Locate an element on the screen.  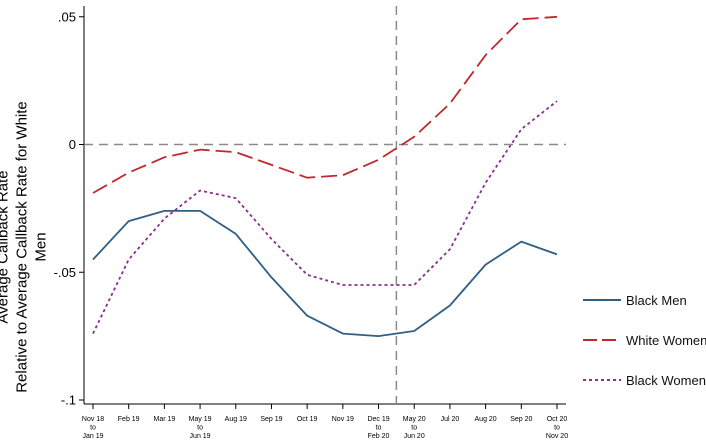
y-tick-label: .05 is located at coordinates (67, 16).